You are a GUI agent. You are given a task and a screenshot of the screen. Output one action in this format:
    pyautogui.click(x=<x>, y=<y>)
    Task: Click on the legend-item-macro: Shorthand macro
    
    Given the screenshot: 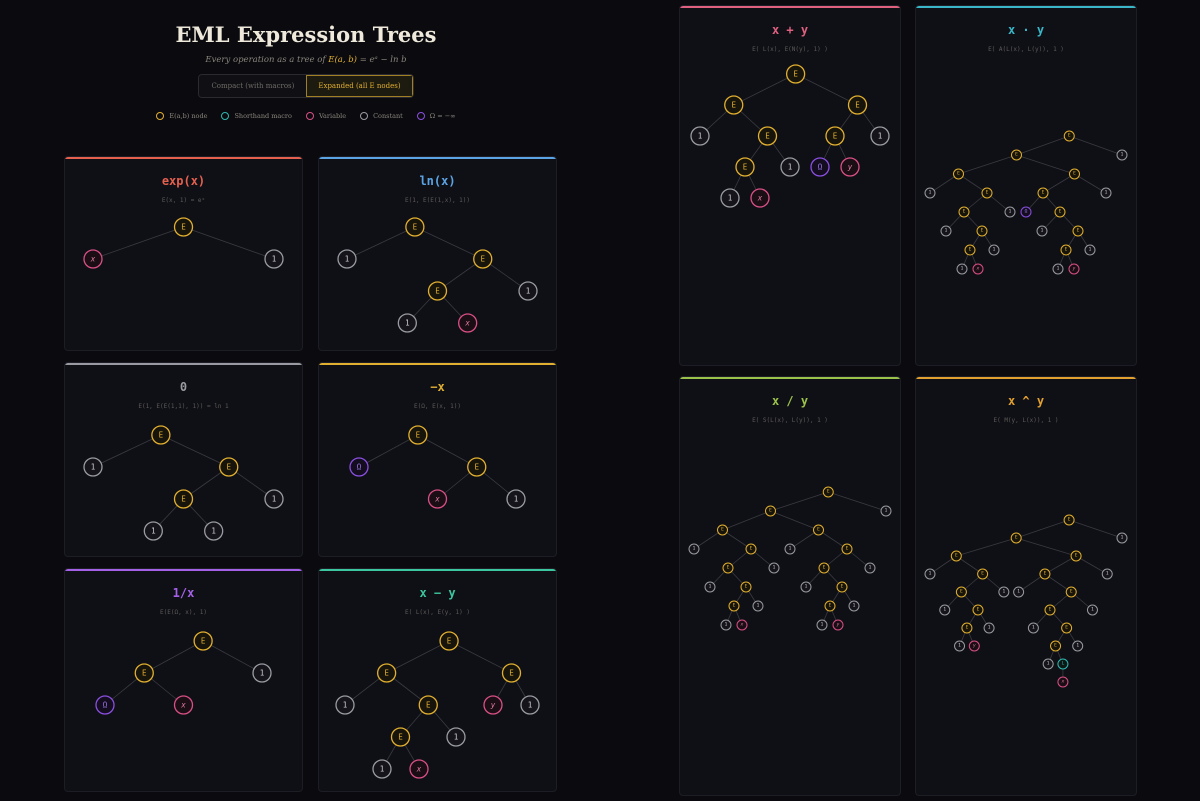 What is the action you would take?
    pyautogui.click(x=256, y=116)
    